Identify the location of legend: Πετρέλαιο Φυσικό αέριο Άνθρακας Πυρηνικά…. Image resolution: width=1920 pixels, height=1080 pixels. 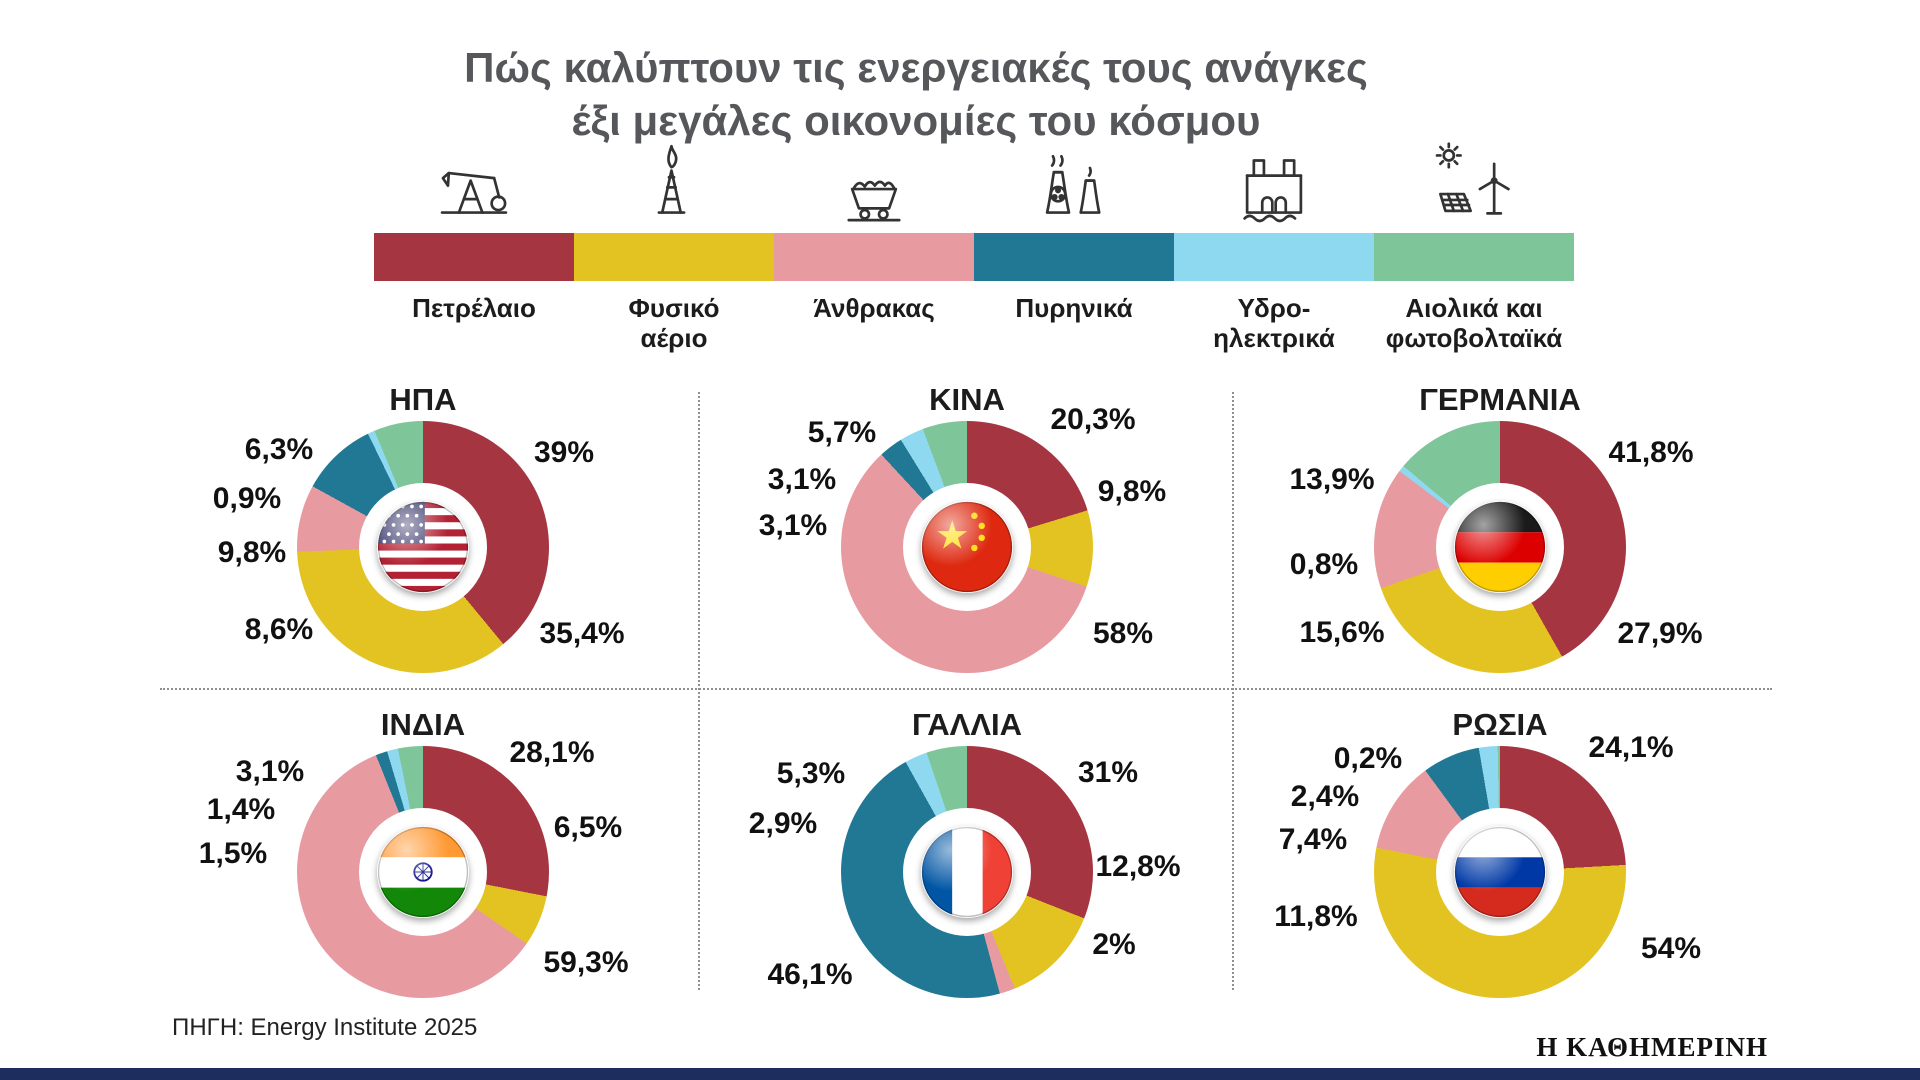
(974, 243).